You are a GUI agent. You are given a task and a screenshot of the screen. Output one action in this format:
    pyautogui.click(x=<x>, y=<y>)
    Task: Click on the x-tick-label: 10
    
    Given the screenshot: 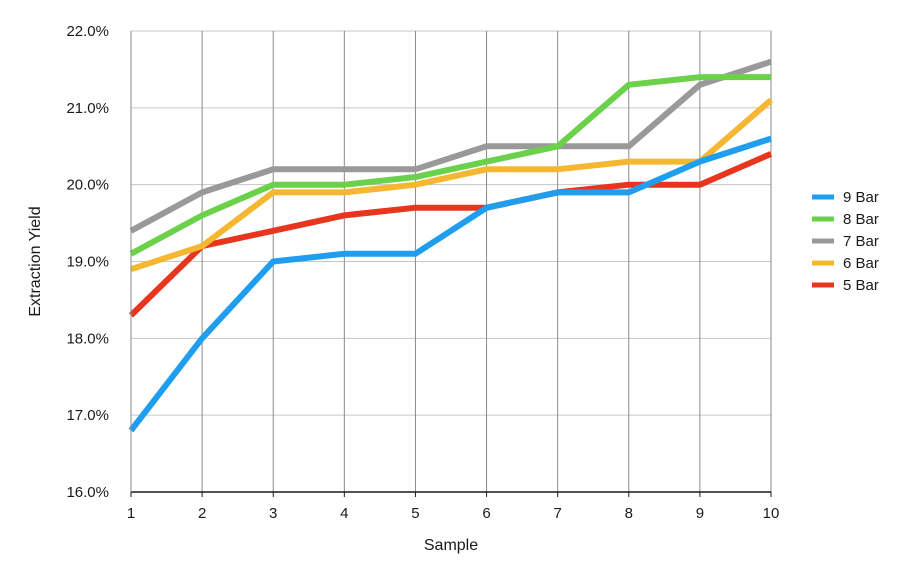 What is the action you would take?
    pyautogui.click(x=771, y=513)
    